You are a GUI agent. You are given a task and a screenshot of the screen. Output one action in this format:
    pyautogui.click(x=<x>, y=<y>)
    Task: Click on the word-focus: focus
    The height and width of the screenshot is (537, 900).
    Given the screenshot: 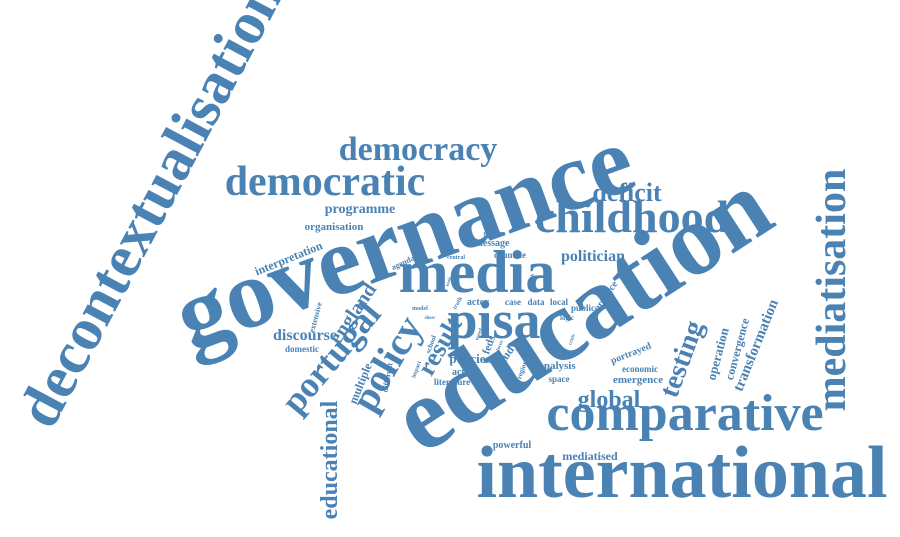 What is the action you would take?
    pyautogui.click(x=500, y=346)
    